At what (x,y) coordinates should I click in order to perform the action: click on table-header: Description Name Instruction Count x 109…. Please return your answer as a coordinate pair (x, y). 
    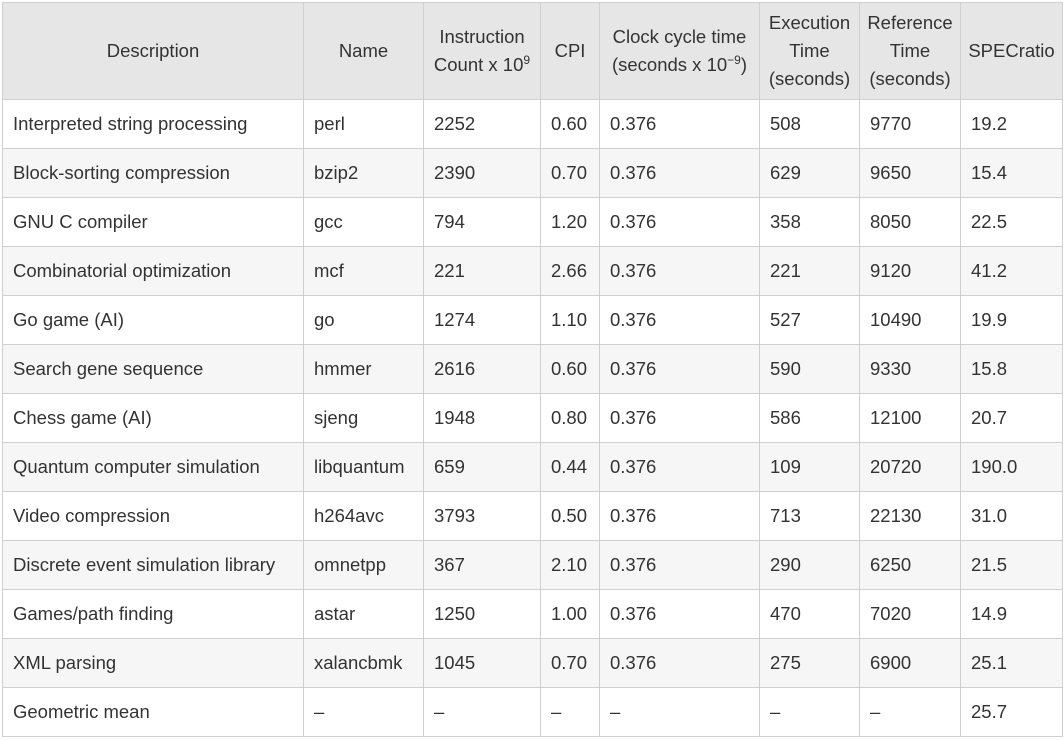
    Looking at the image, I should click on (532, 51).